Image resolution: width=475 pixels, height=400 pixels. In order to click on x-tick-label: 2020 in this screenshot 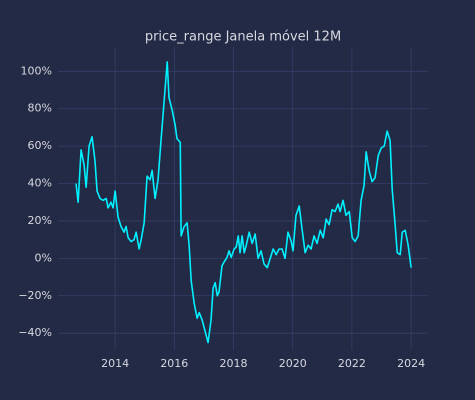, I will do `click(293, 363)`.